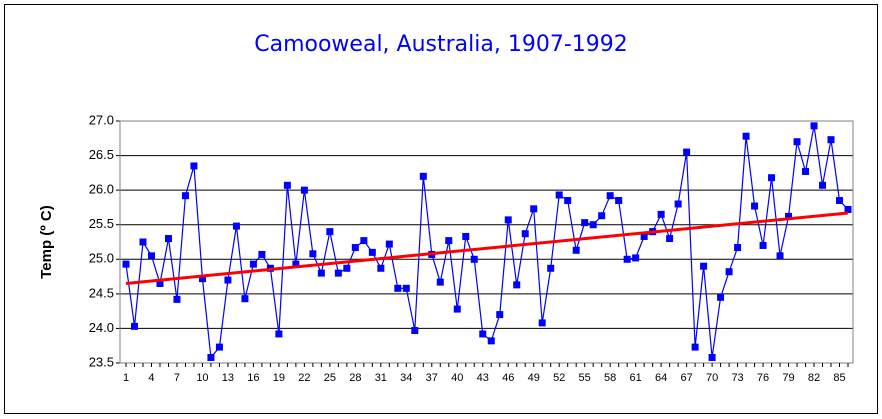  What do you see at coordinates (304, 378) in the screenshot?
I see `x-tick-label: 22` at bounding box center [304, 378].